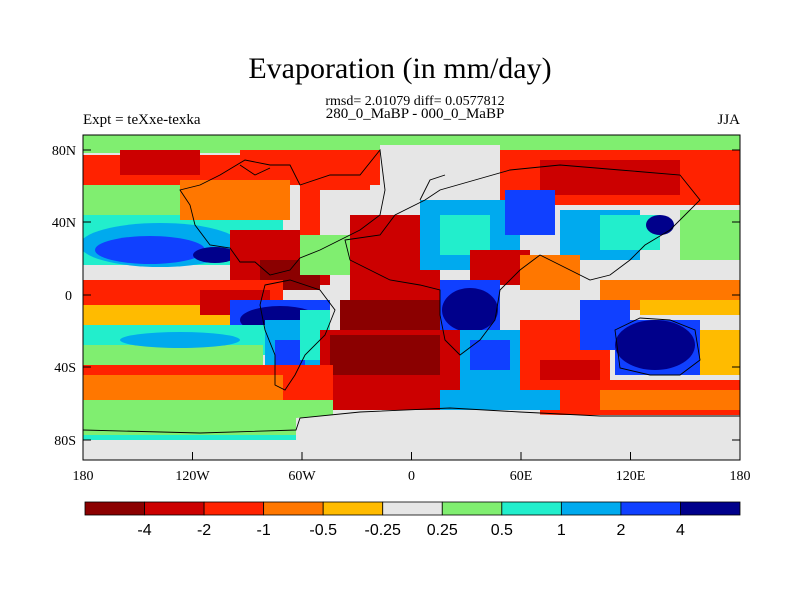 This screenshot has height=600, width=800. I want to click on x-tick-label: 60E, so click(521, 476).